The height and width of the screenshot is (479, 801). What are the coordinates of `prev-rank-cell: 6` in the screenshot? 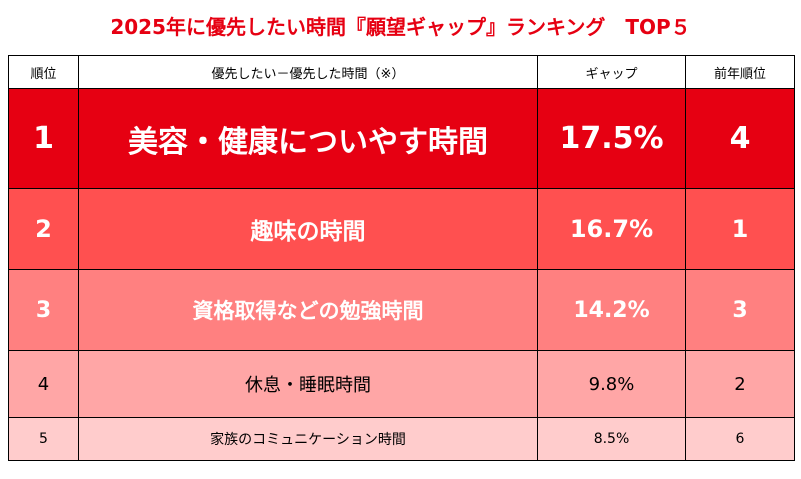 It's located at (740, 439).